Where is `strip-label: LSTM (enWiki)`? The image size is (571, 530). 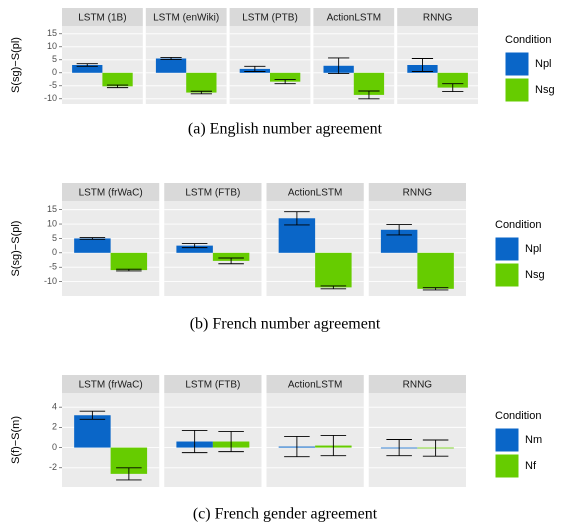
strip-label: LSTM (enWiki) is located at coordinates (186, 18).